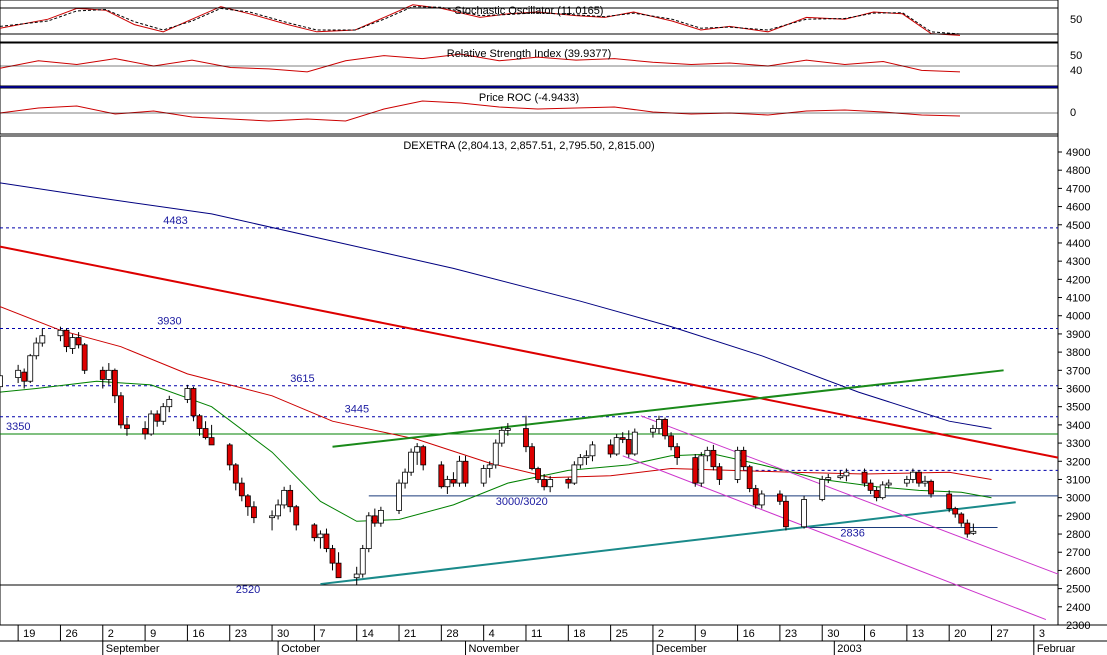 The image size is (1107, 655). Describe the element at coordinates (529, 11) in the screenshot. I see `stochastic-title: Stochastic Oscillator (11.0165)` at that location.